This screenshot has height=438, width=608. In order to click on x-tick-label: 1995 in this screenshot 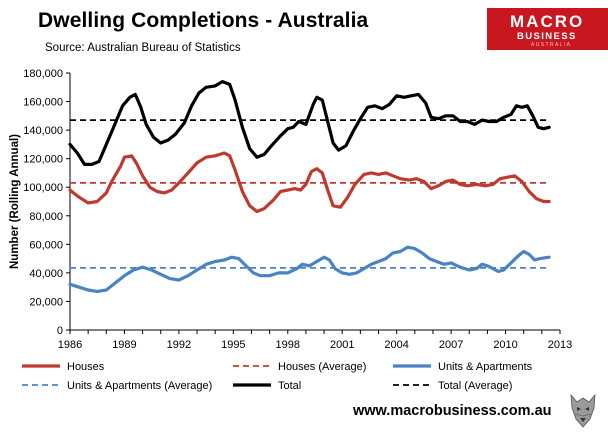, I will do `click(233, 345)`.